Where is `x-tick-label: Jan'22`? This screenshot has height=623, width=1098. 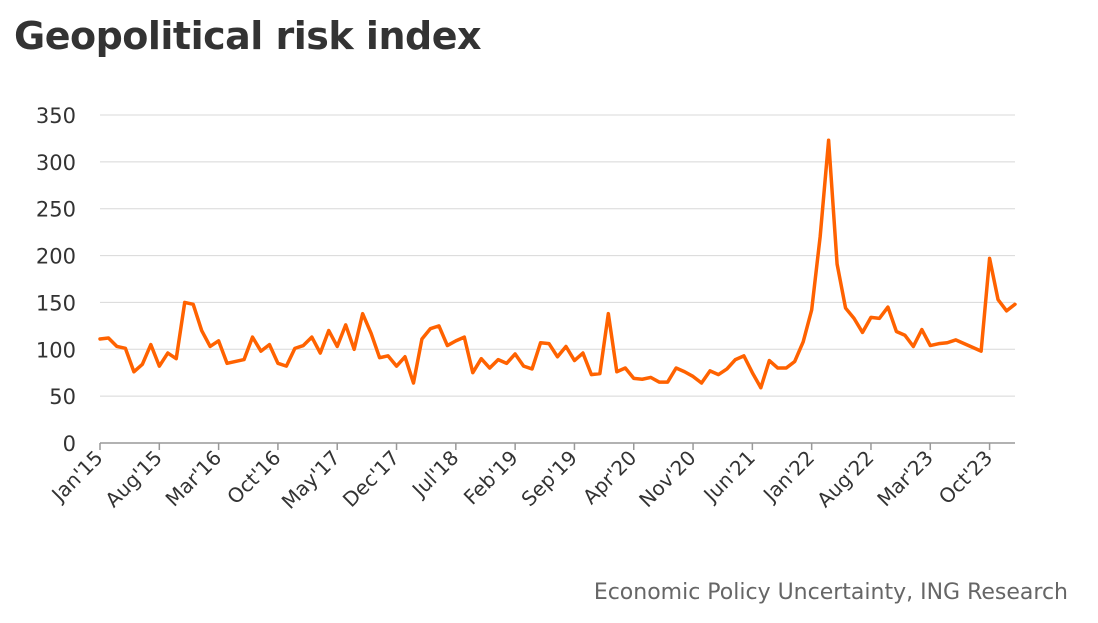 x-tick-label: Jan'22 is located at coordinates (788, 477).